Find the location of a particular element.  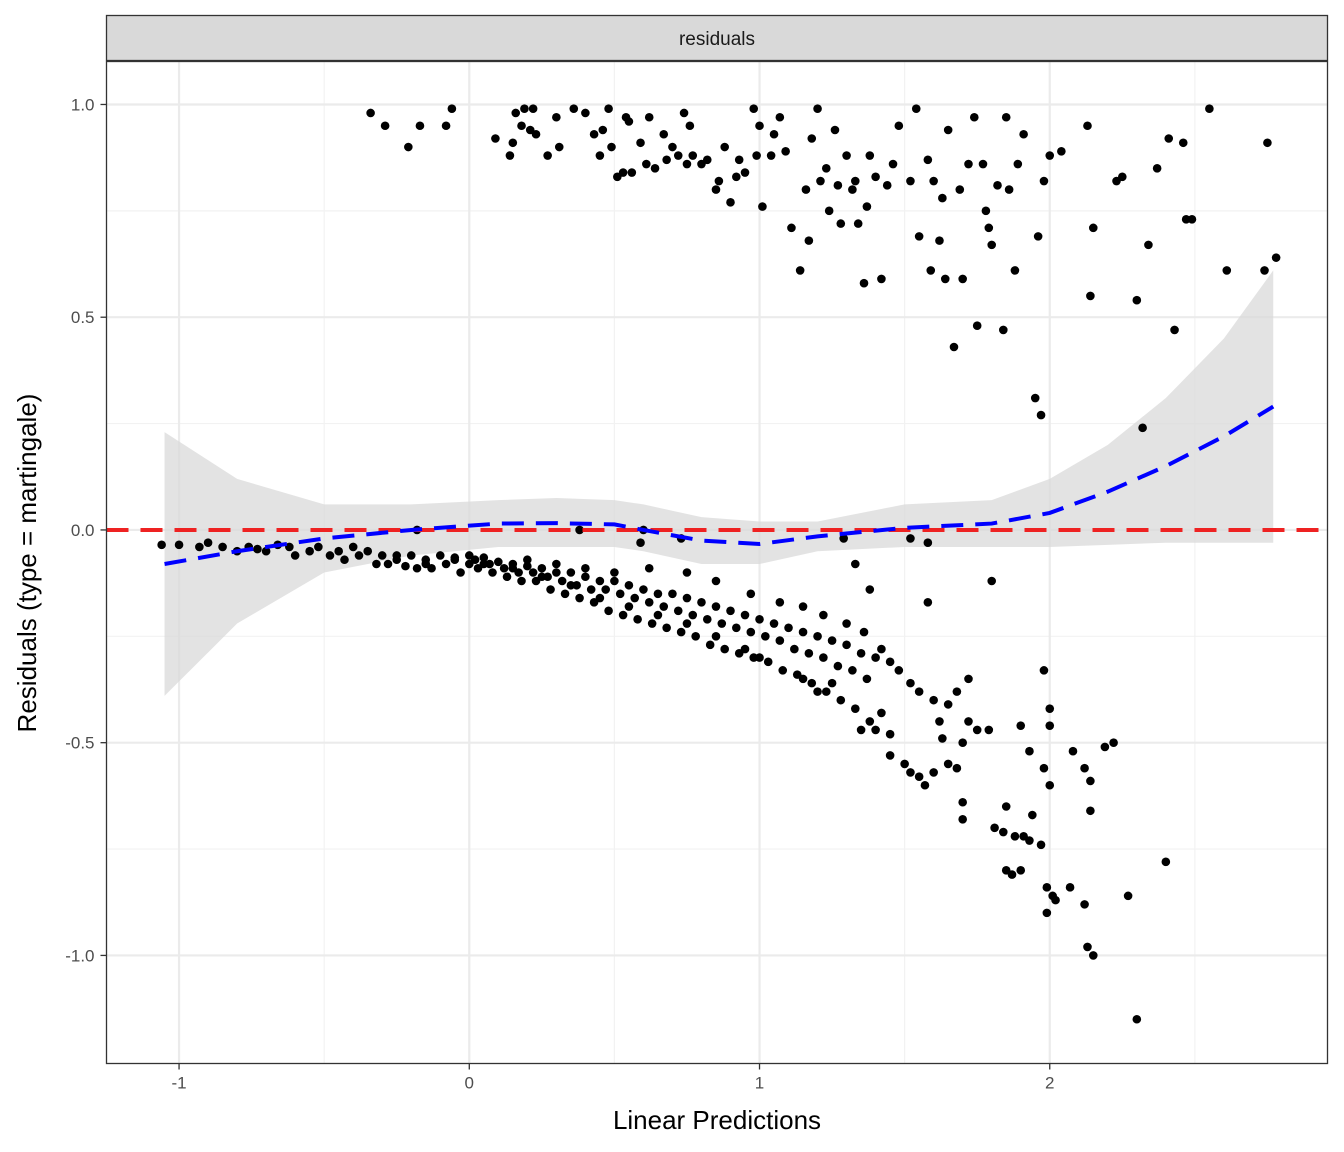

x-tick-label: 2 is located at coordinates (1049, 1083).